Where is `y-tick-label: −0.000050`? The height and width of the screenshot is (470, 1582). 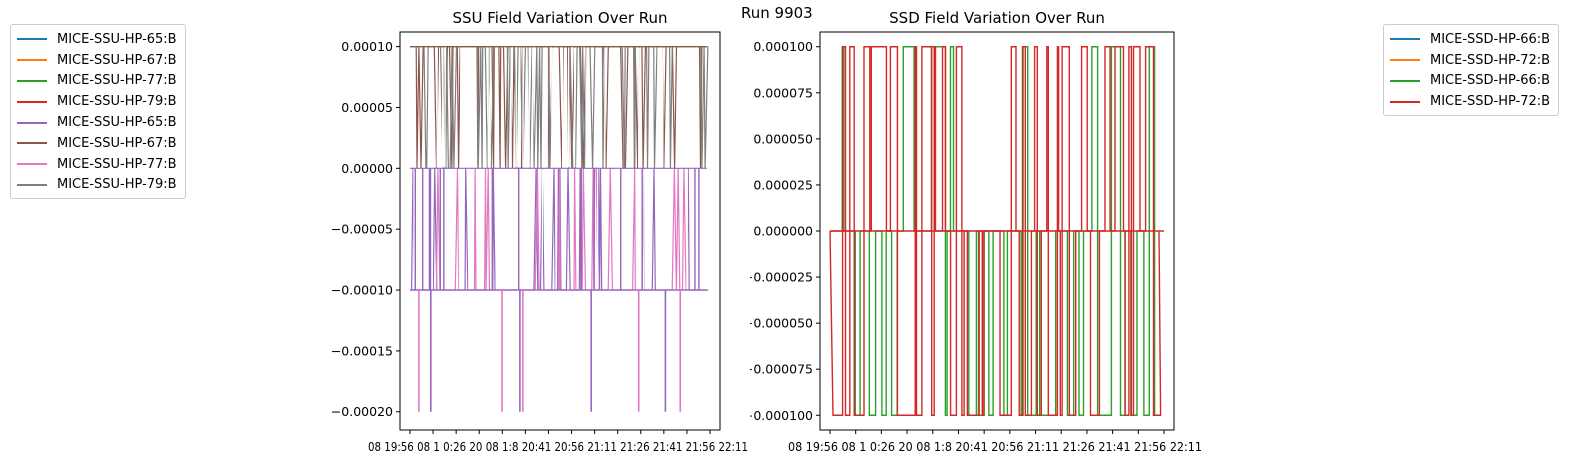 y-tick-label: −0.000050 is located at coordinates (781, 323).